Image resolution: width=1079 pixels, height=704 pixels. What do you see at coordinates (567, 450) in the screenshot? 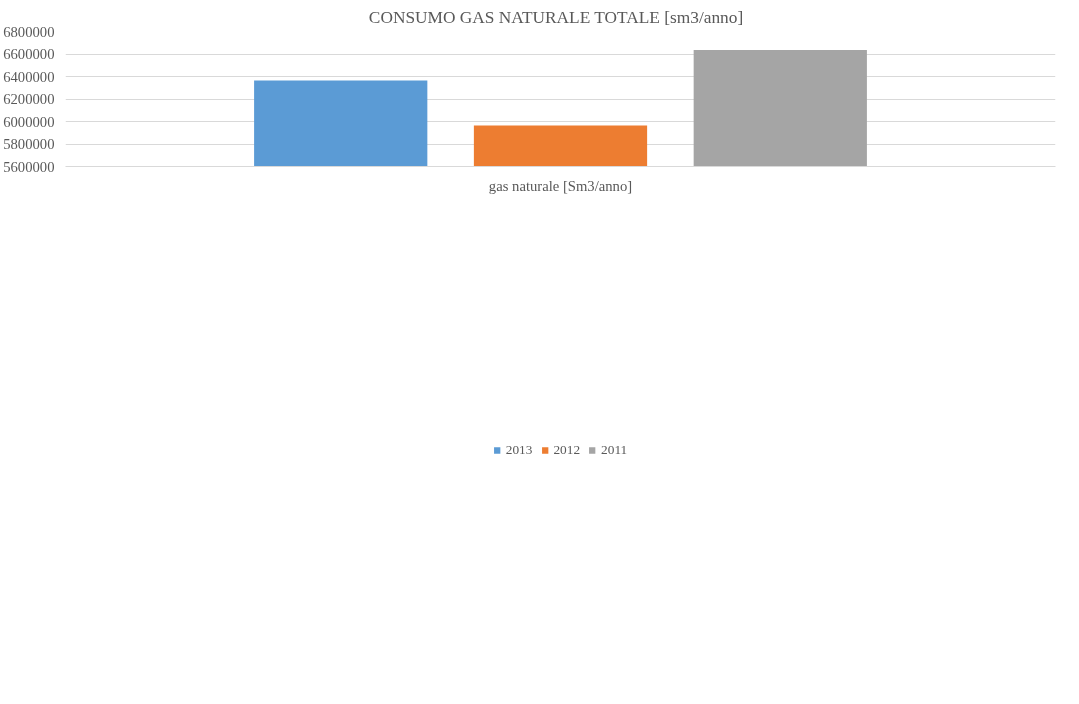
I see `legend-label: 2012` at bounding box center [567, 450].